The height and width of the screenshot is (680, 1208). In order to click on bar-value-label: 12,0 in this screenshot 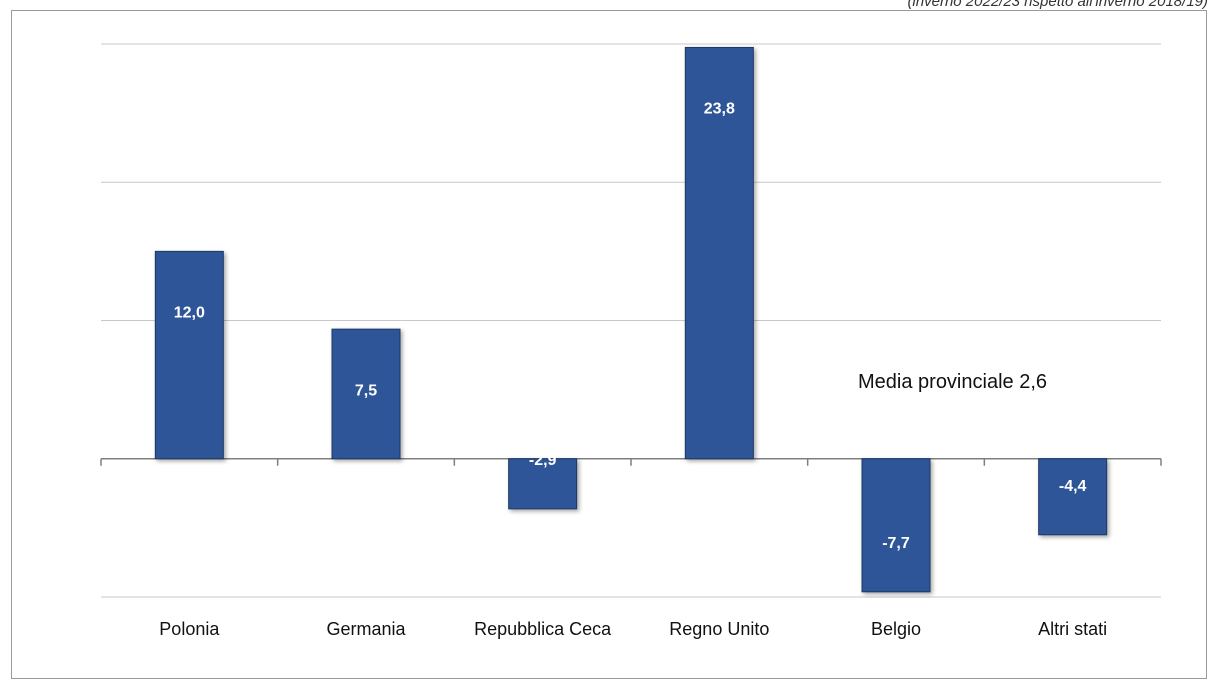, I will do `click(189, 313)`.